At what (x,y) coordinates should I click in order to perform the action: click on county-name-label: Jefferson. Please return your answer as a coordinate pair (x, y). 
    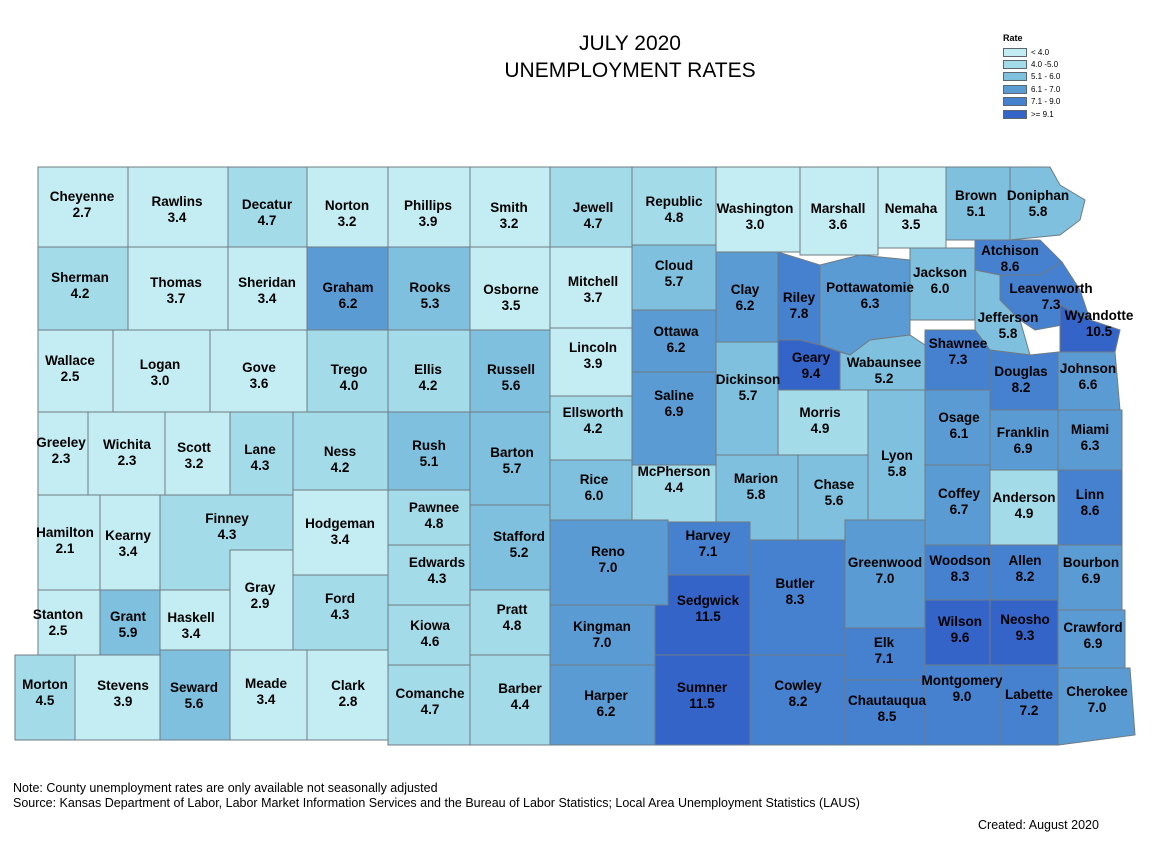
    Looking at the image, I should click on (1008, 317).